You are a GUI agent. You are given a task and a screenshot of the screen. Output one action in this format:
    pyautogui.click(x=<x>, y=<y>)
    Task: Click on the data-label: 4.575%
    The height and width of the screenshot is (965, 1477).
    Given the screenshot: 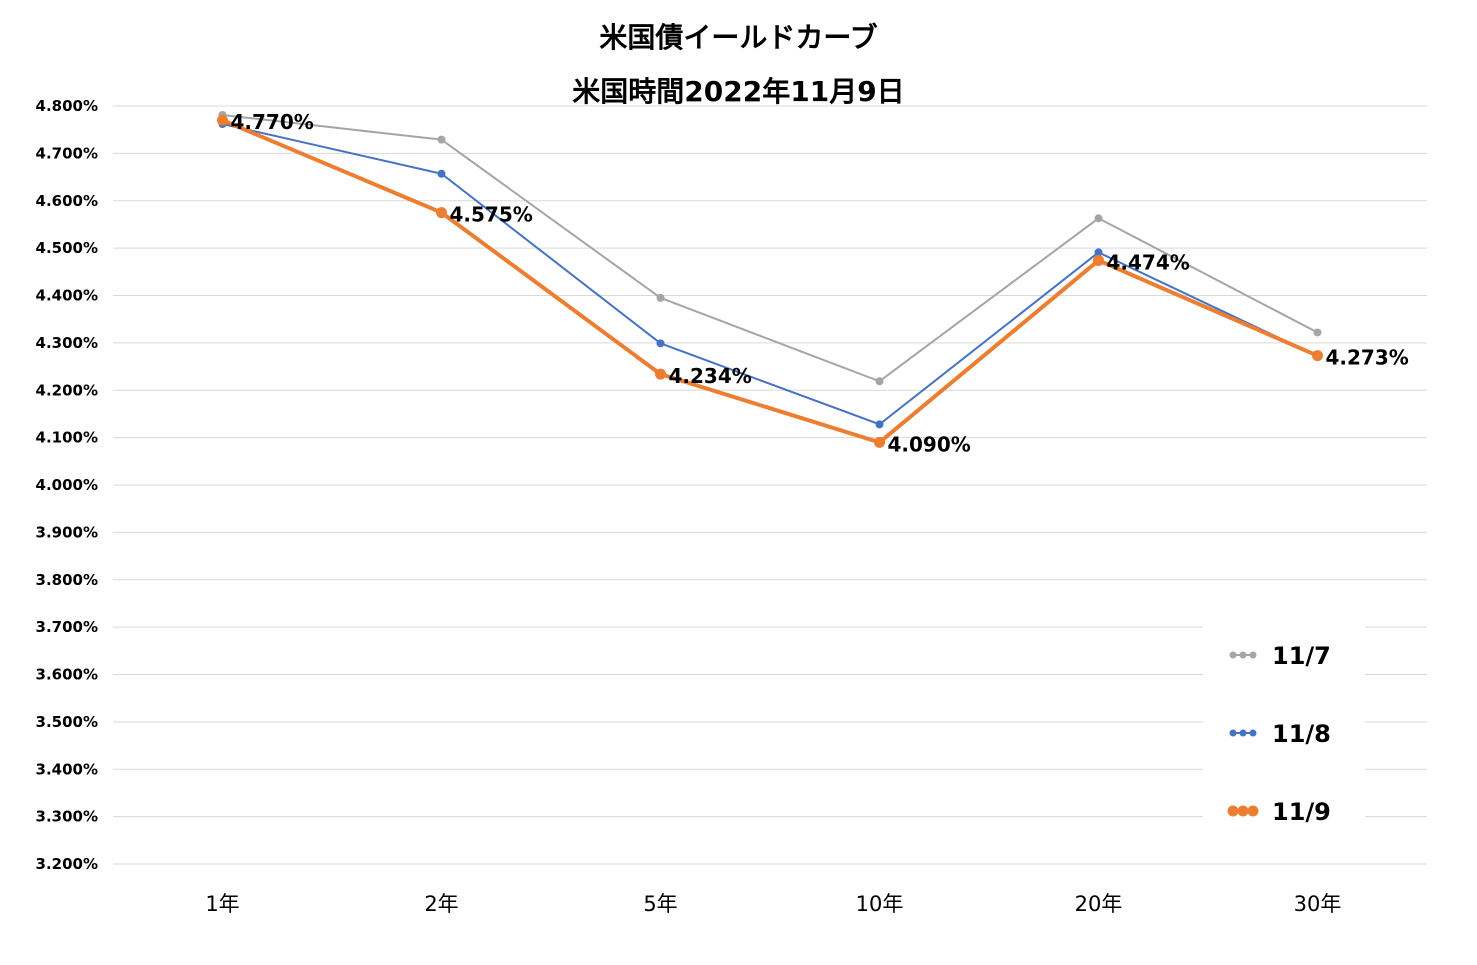 What is the action you would take?
    pyautogui.click(x=491, y=215)
    